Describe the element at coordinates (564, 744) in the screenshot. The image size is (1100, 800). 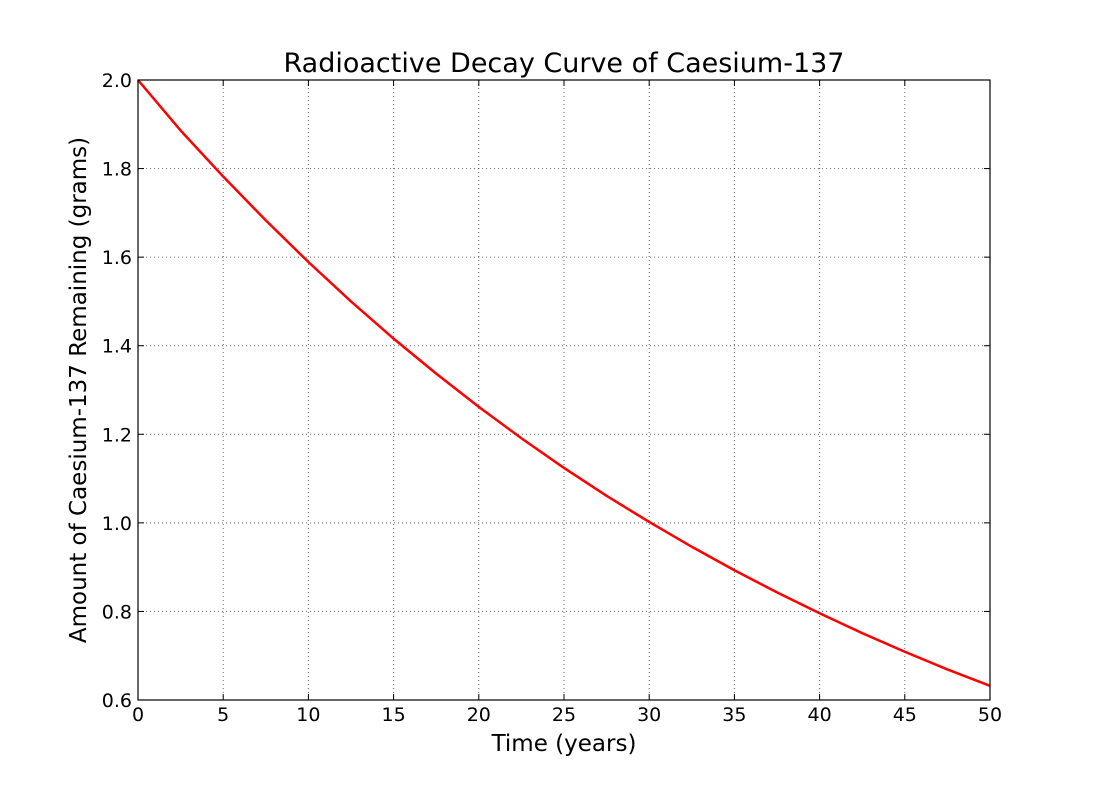
I see `x-axis-label: Time (years)` at that location.